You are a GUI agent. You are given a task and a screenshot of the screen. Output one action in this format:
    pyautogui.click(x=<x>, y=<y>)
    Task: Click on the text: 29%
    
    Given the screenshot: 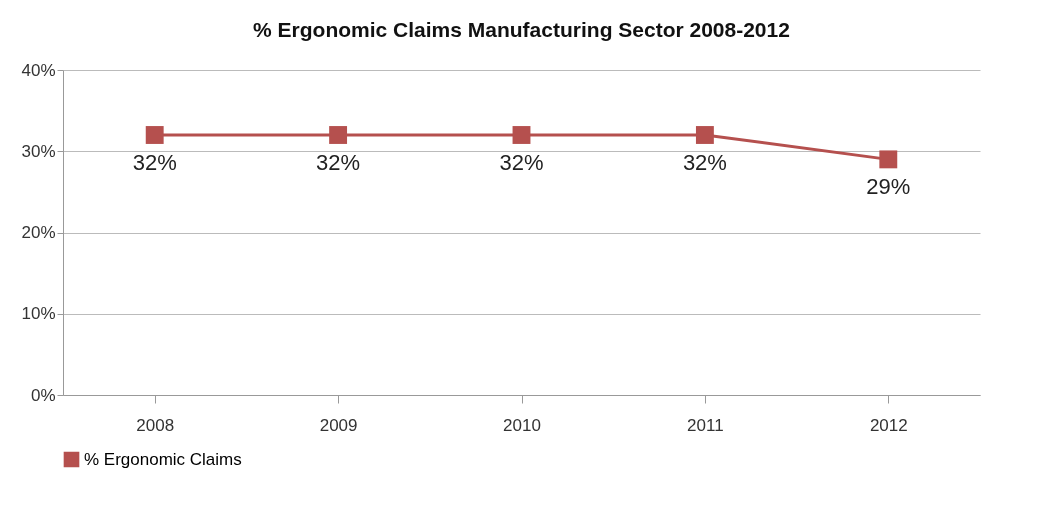 What is the action you would take?
    pyautogui.click(x=888, y=187)
    